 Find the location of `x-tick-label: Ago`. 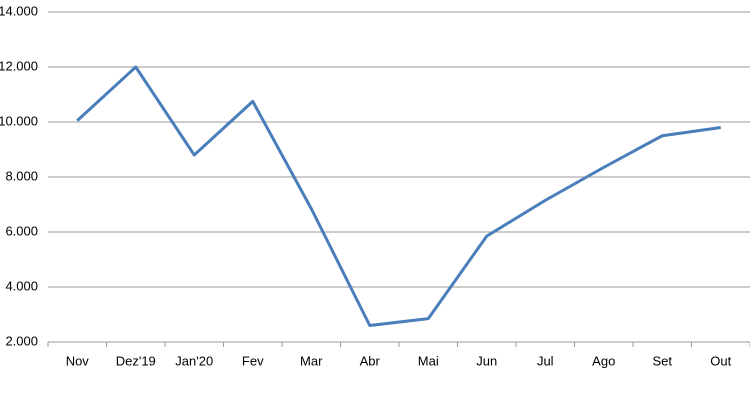

x-tick-label: Ago is located at coordinates (603, 360).